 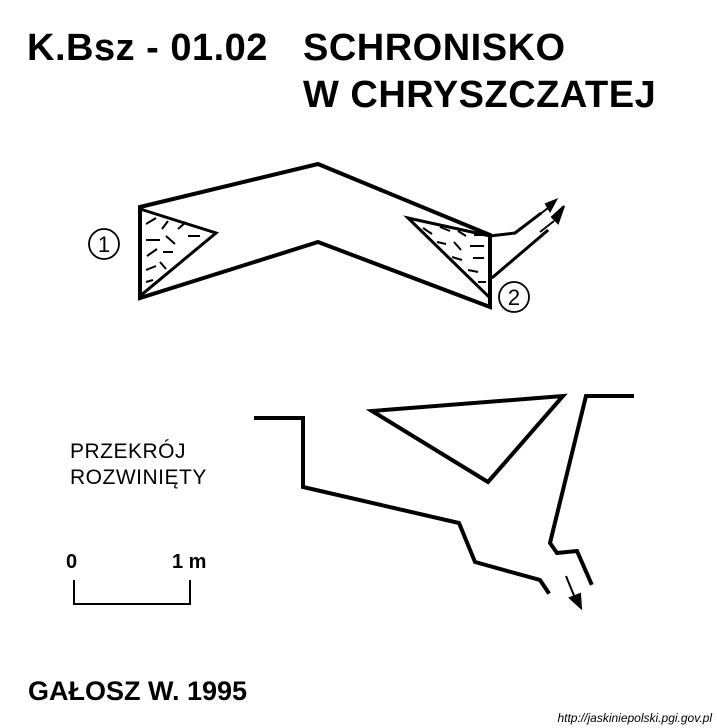 What do you see at coordinates (132, 592) in the screenshot?
I see `scale-bar` at bounding box center [132, 592].